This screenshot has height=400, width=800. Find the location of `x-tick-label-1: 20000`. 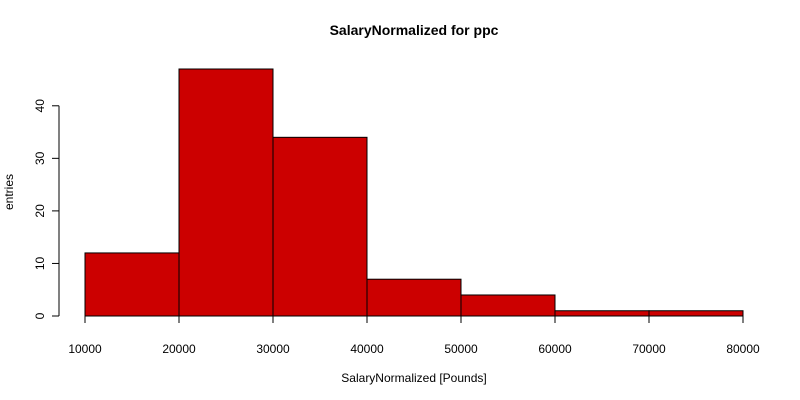

x-tick-label-1: 20000 is located at coordinates (179, 349).